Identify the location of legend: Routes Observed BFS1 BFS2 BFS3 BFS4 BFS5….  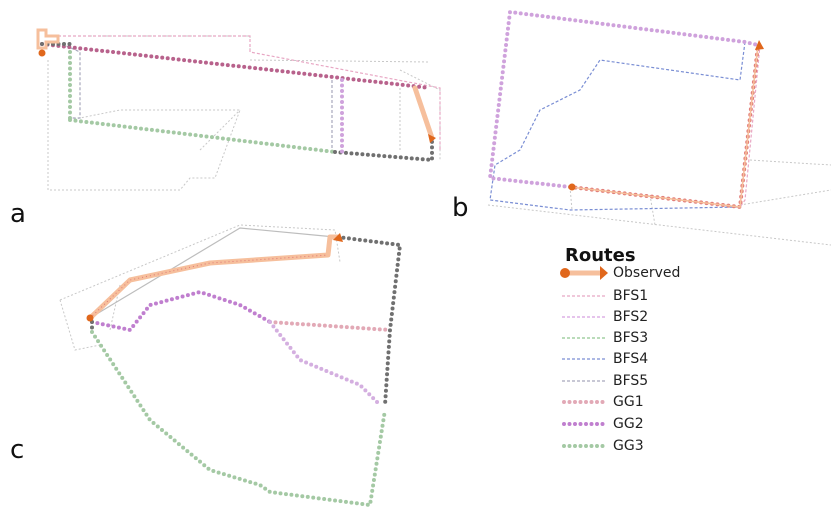
(620, 349).